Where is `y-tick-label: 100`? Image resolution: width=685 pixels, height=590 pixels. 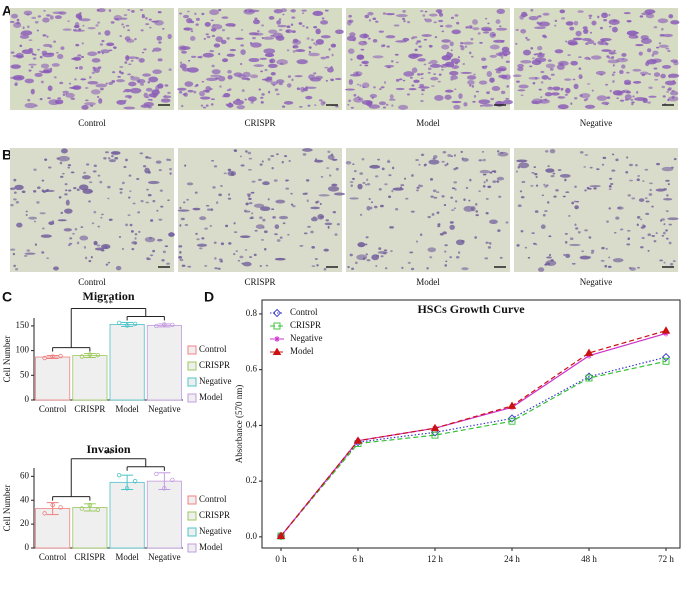
y-tick-label: 100 is located at coordinates (23, 350).